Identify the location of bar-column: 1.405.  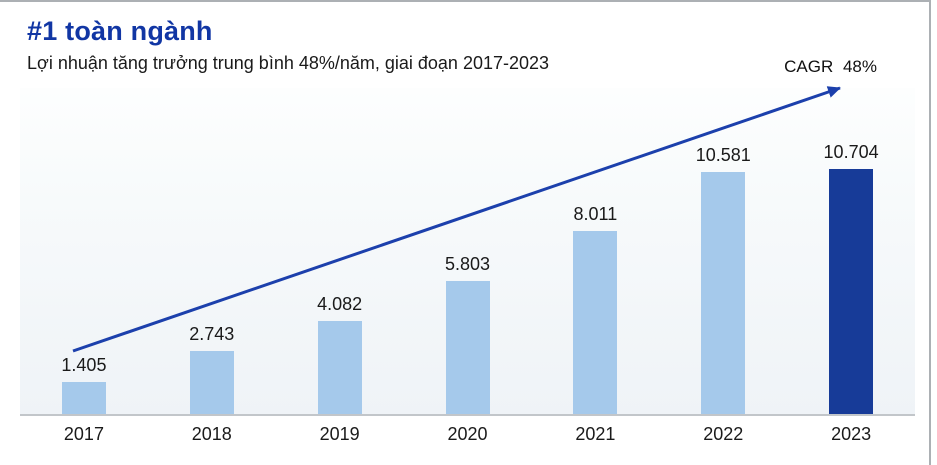
(84, 384).